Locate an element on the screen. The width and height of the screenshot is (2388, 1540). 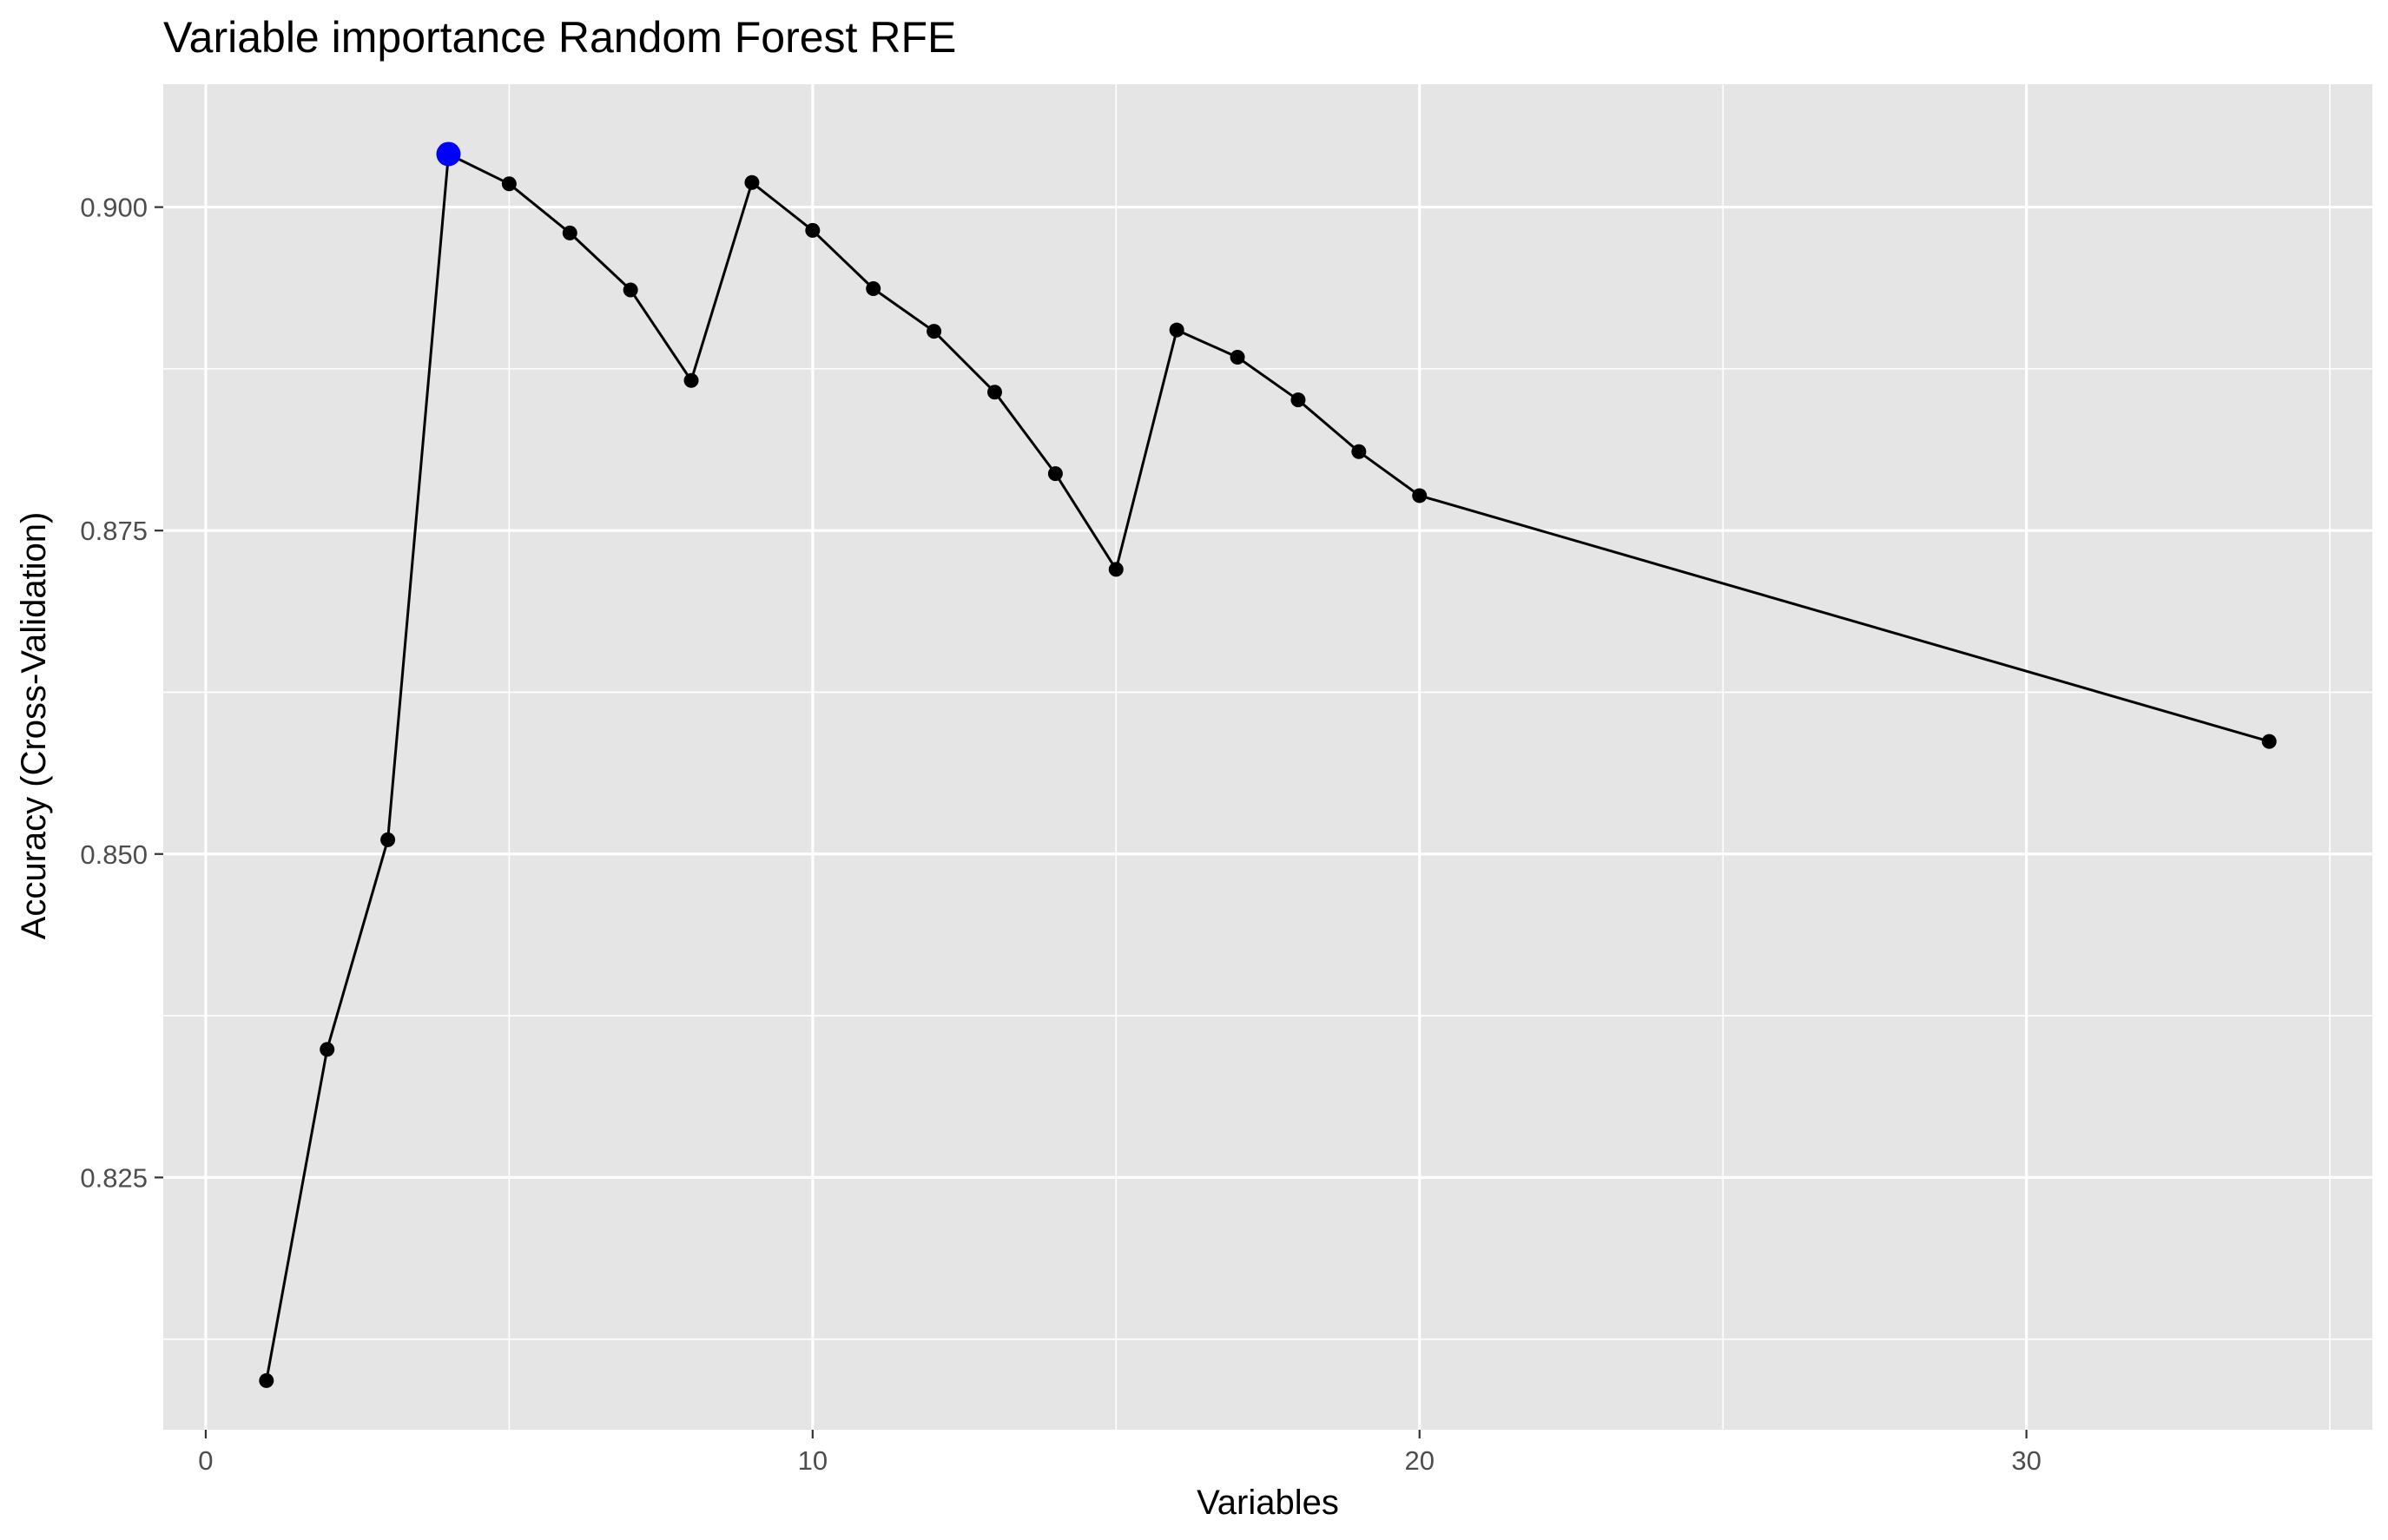
highlight-point is located at coordinates (448, 154).